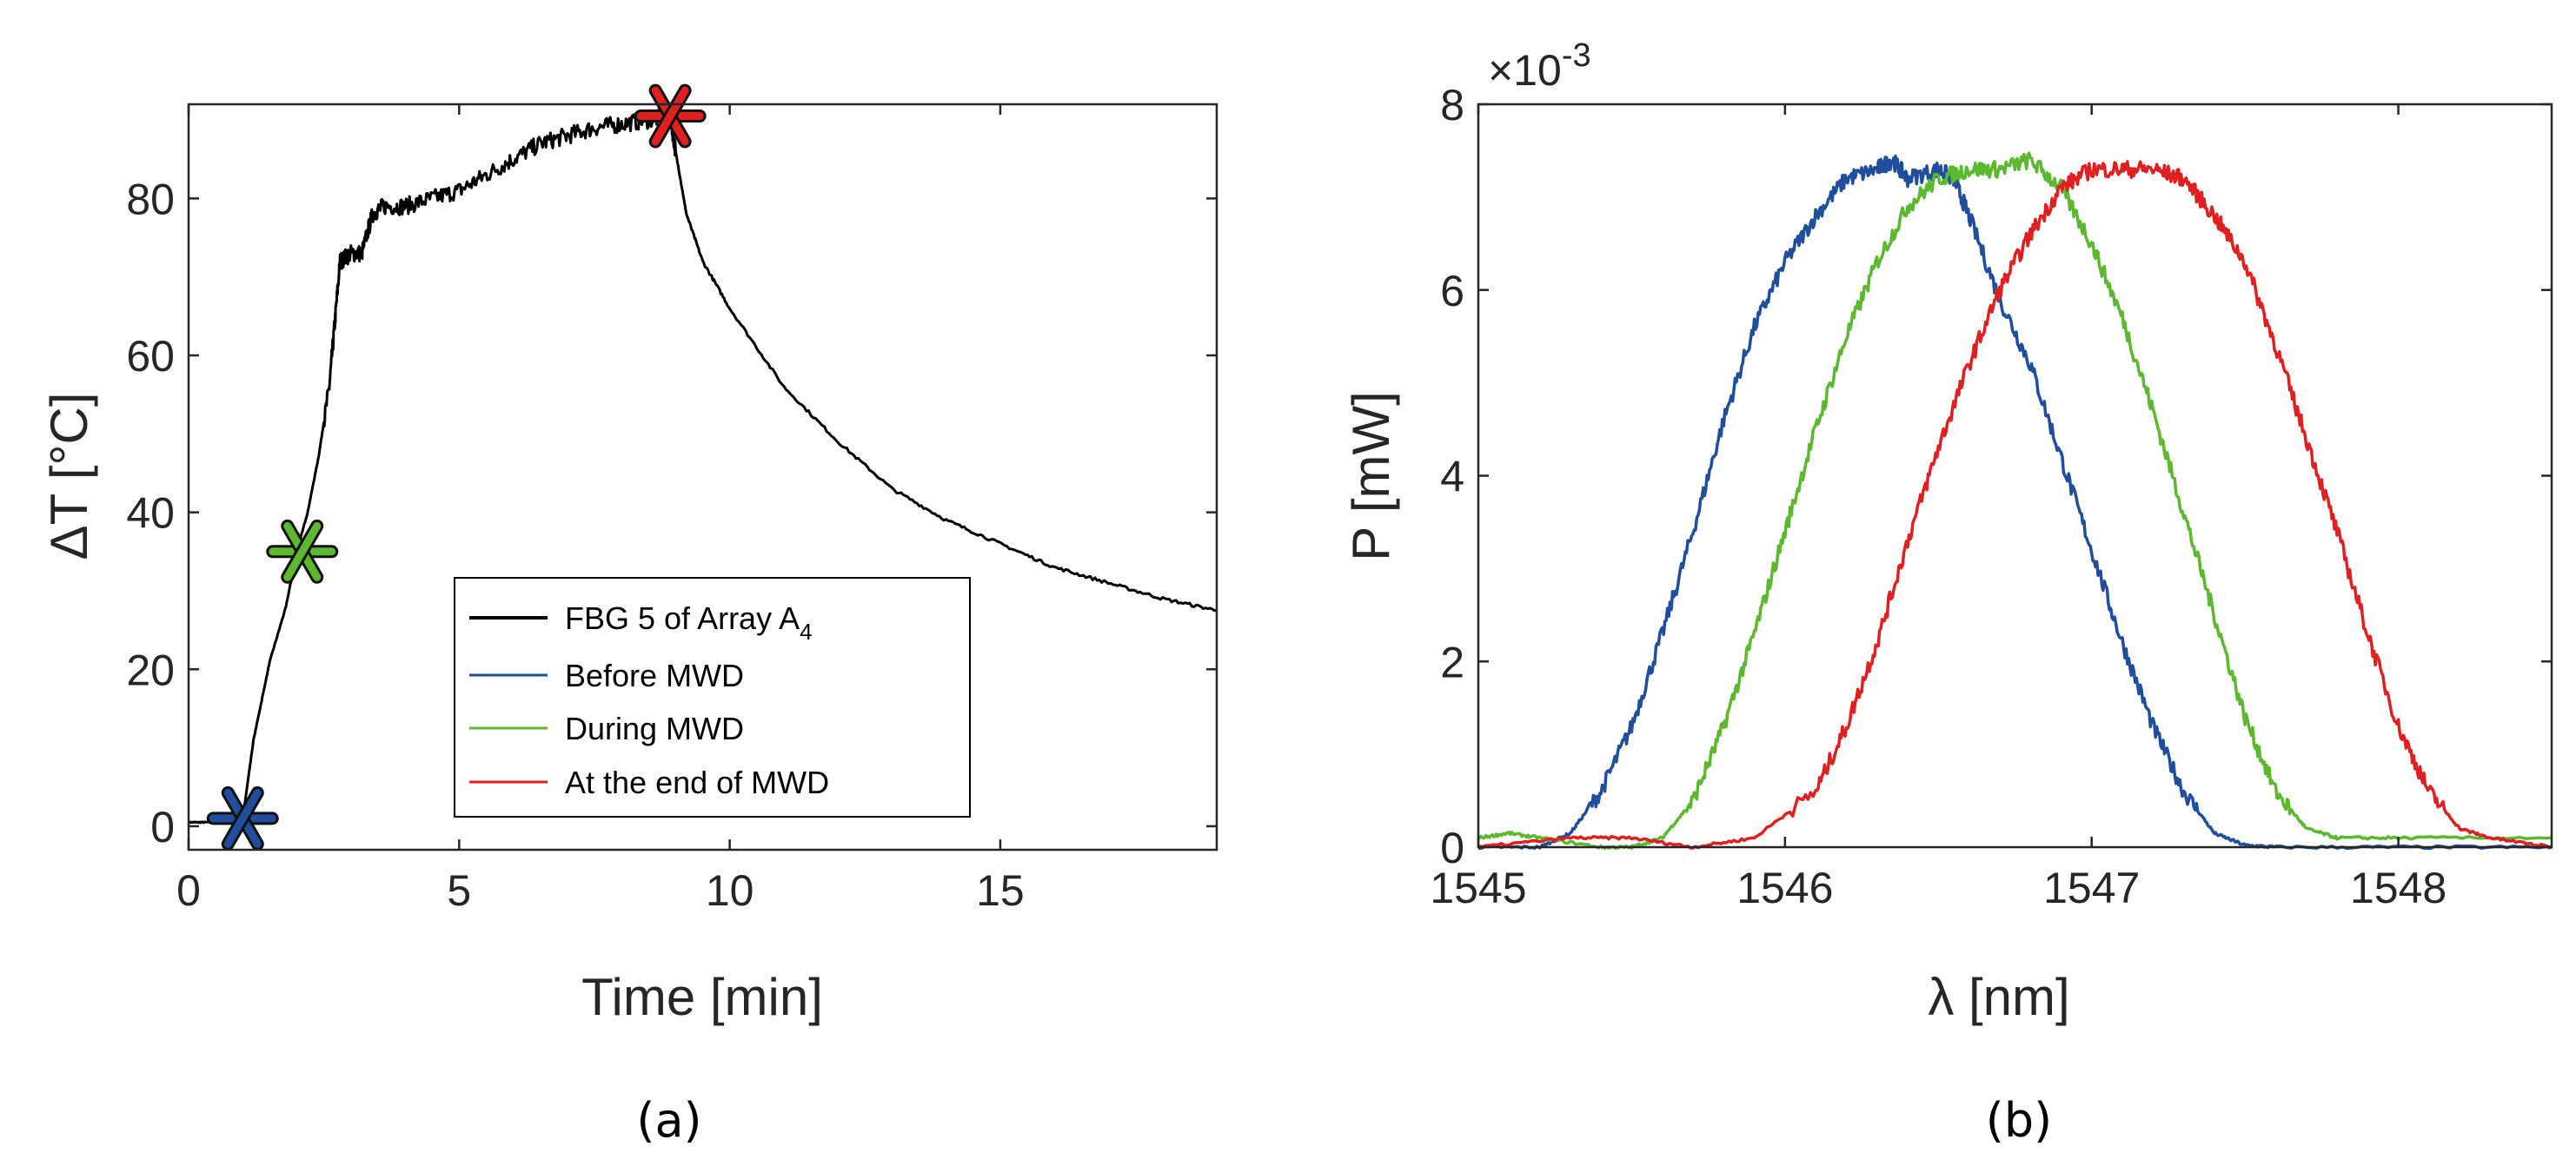  Describe the element at coordinates (806, 632) in the screenshot. I see `legend-label-fbg-subscript: 4` at that location.